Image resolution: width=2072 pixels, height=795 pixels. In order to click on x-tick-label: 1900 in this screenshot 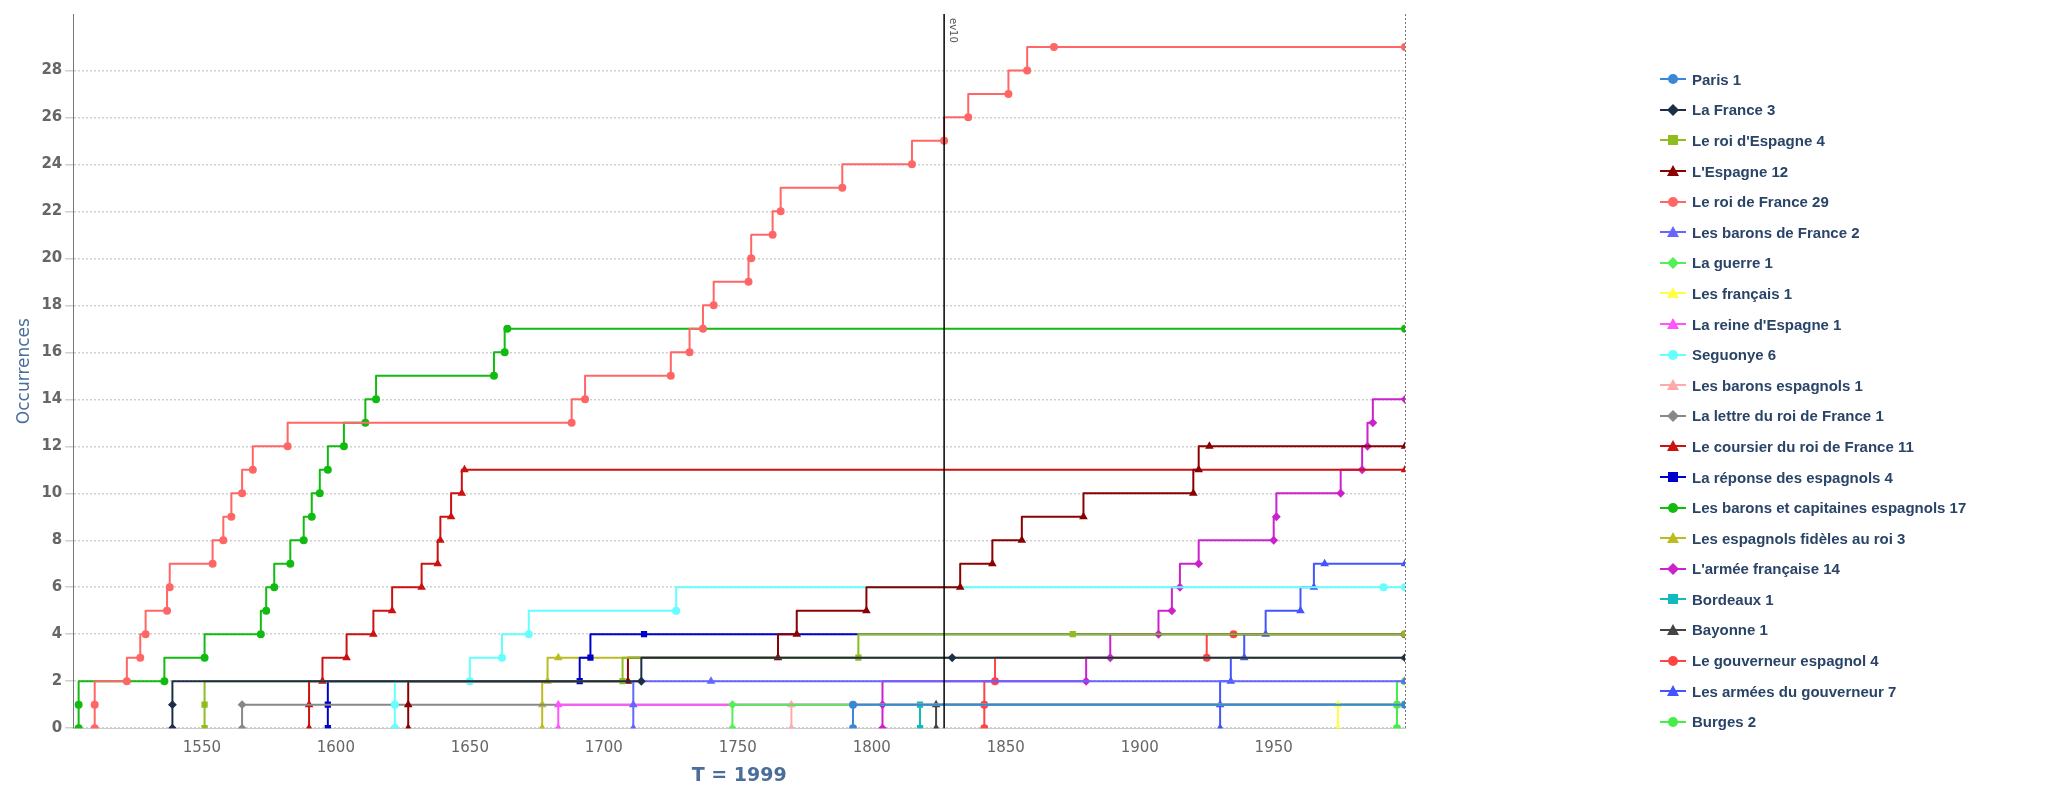, I will do `click(1139, 747)`.